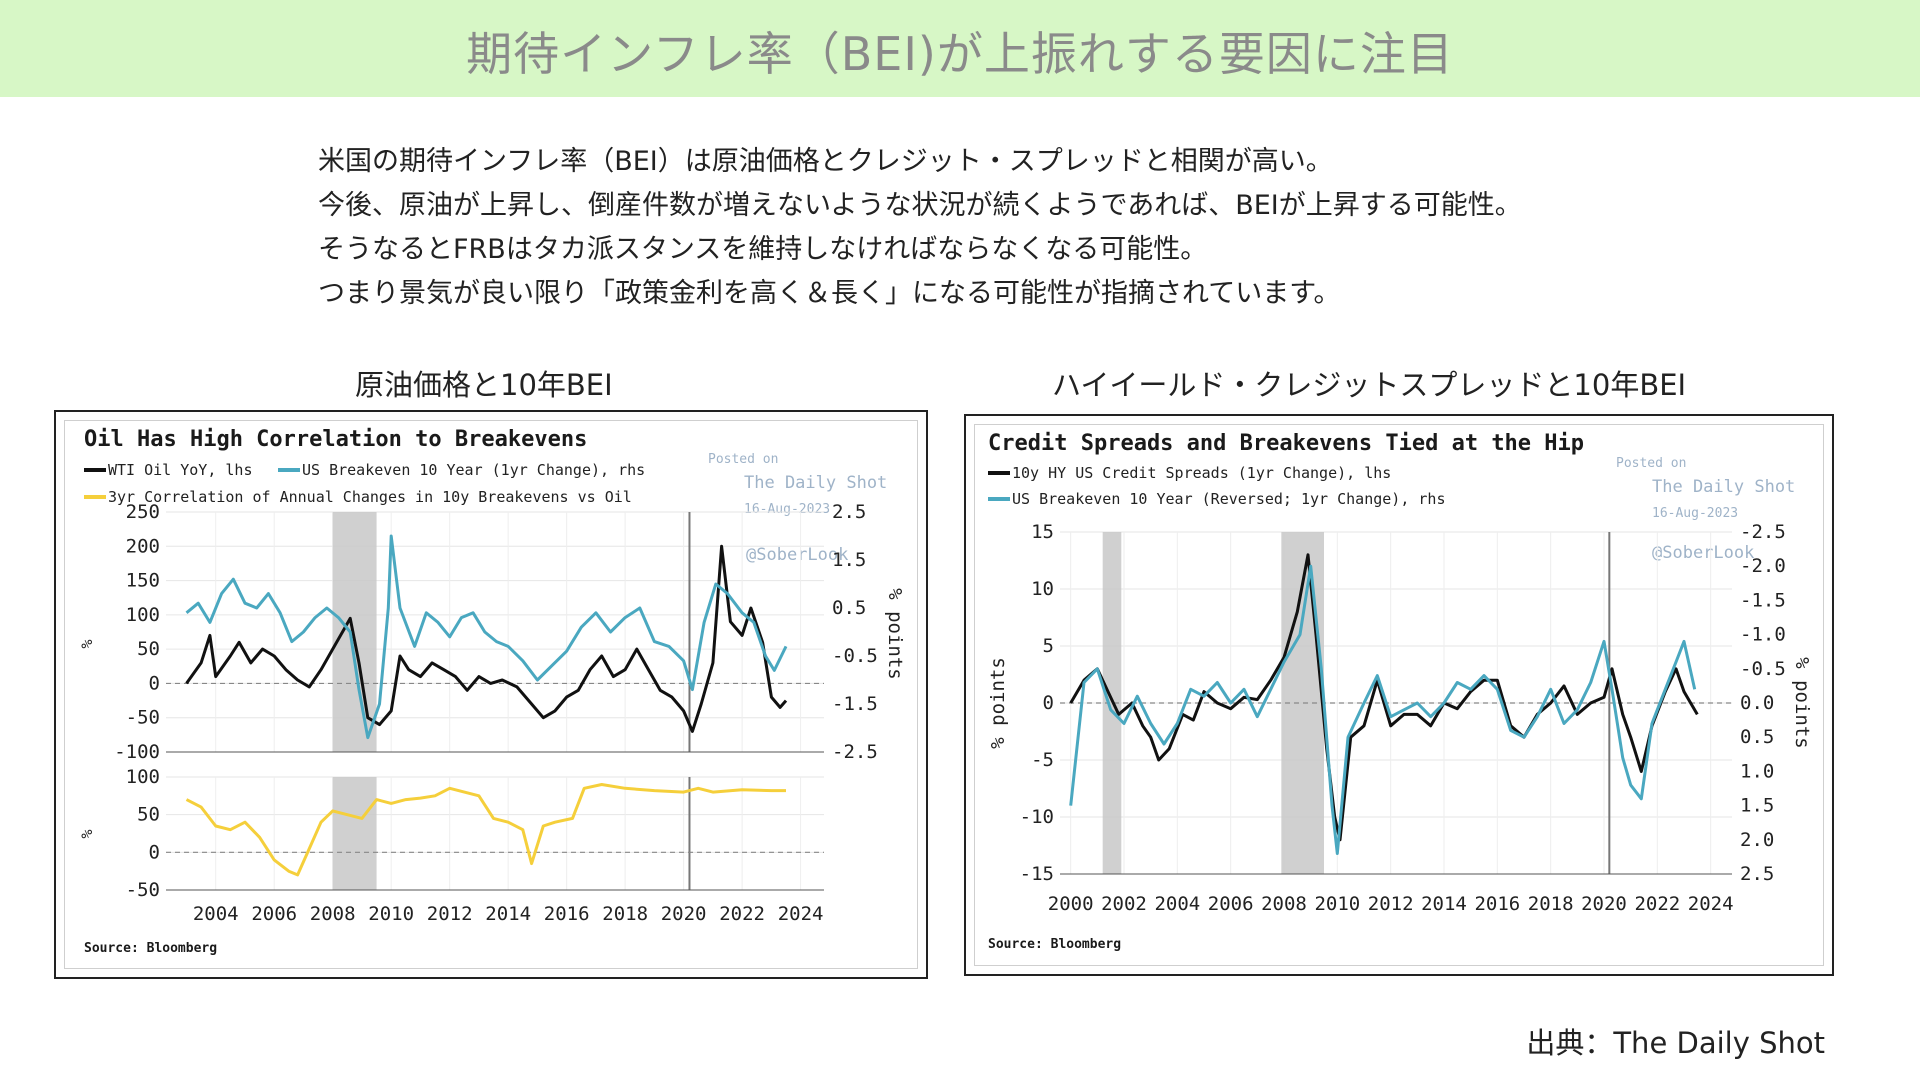 Image resolution: width=1920 pixels, height=1080 pixels. I want to click on title-bar: 期待インフレ率（BEI)が上振れする要因に注目, so click(960, 48).